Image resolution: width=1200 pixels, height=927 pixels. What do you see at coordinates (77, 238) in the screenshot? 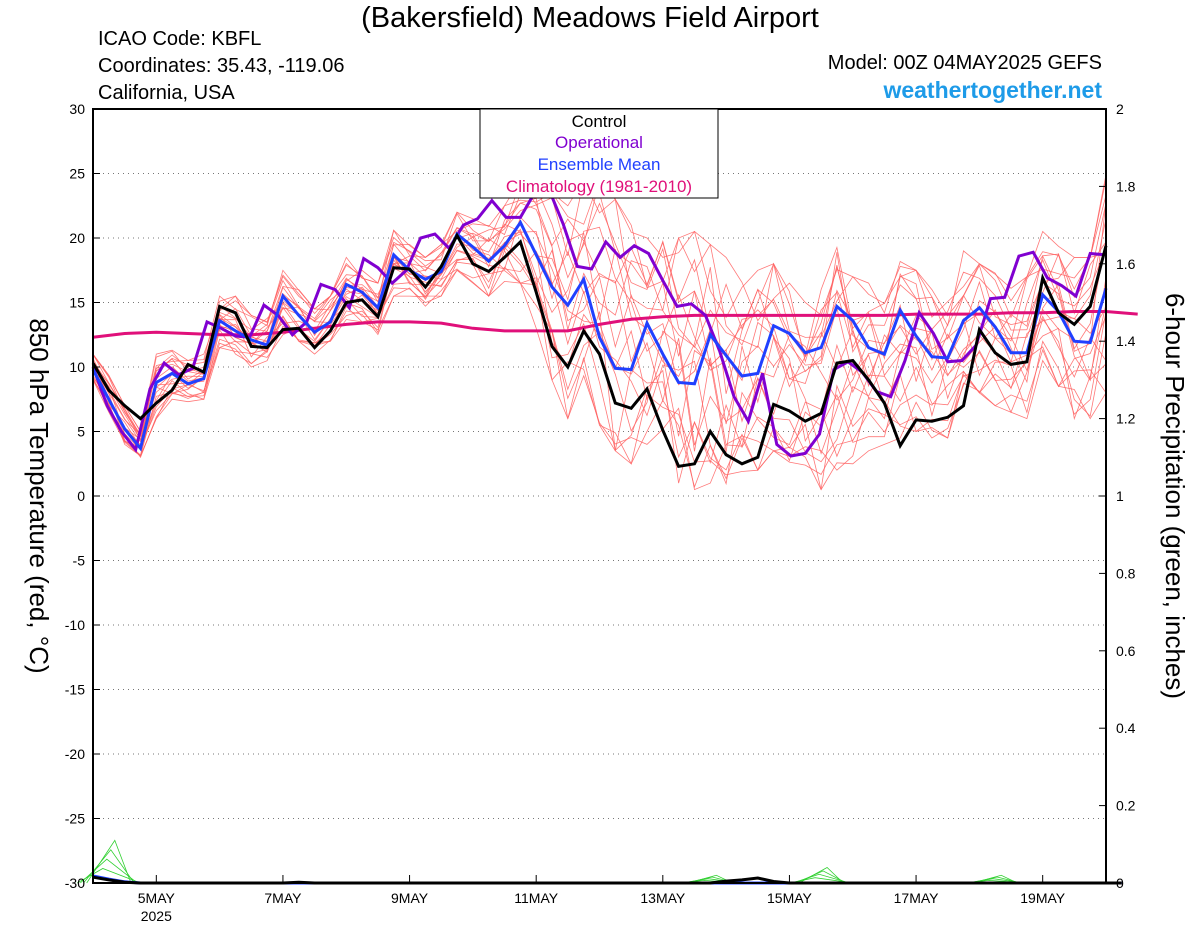
I see `y-tick-label: 20` at bounding box center [77, 238].